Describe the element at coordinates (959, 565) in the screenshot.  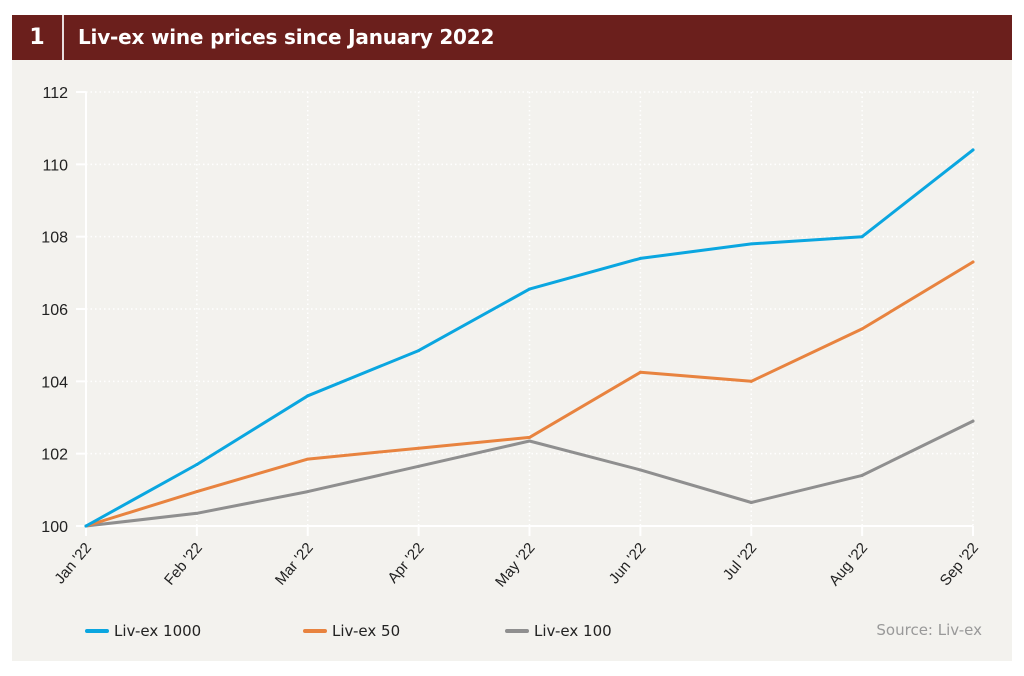
I see `x-tick-label: Sep '22` at that location.